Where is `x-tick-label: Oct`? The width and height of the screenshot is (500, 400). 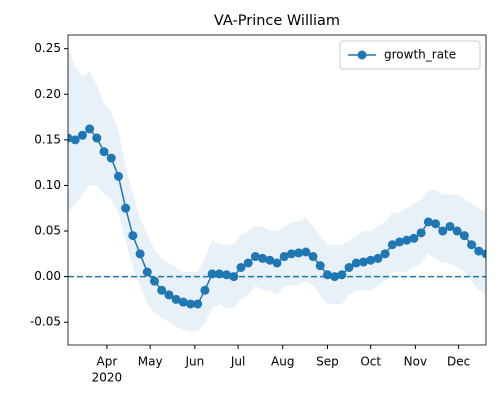 x-tick-label: Oct is located at coordinates (370, 362).